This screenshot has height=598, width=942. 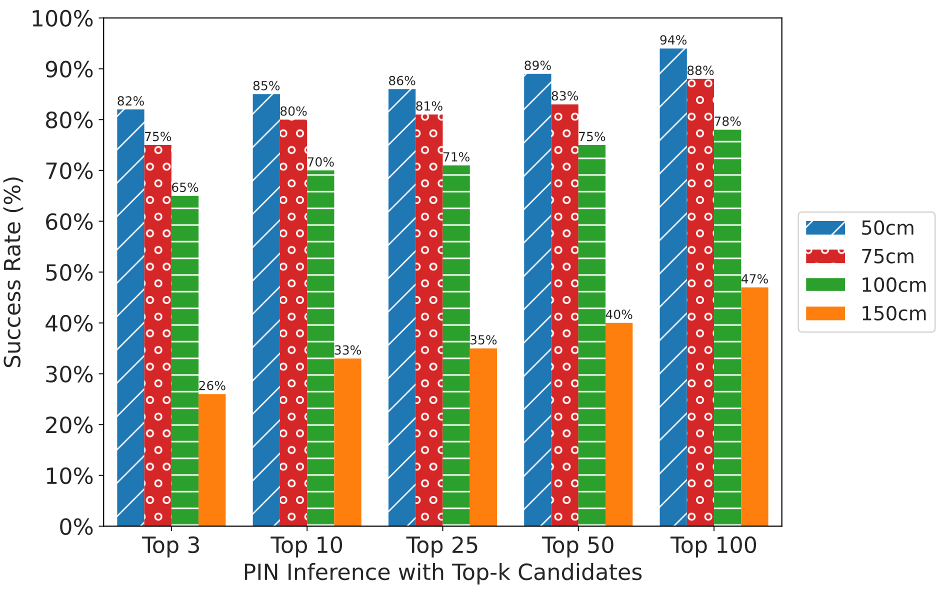 I want to click on x-tick-label: Top 3, so click(x=171, y=547).